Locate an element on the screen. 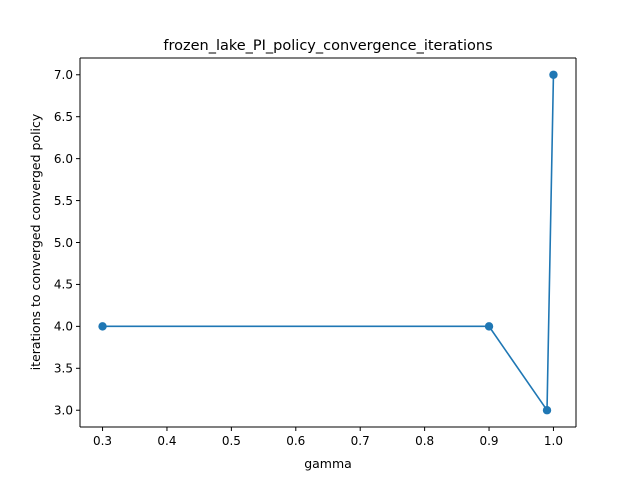 The image size is (640, 480). y-axis-label: iterations to converged converged policy is located at coordinates (35, 241).